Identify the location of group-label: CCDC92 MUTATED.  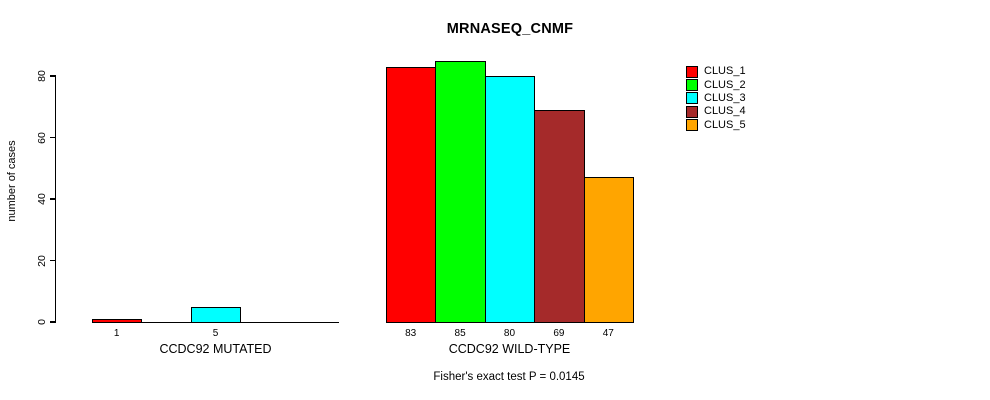
(215, 349).